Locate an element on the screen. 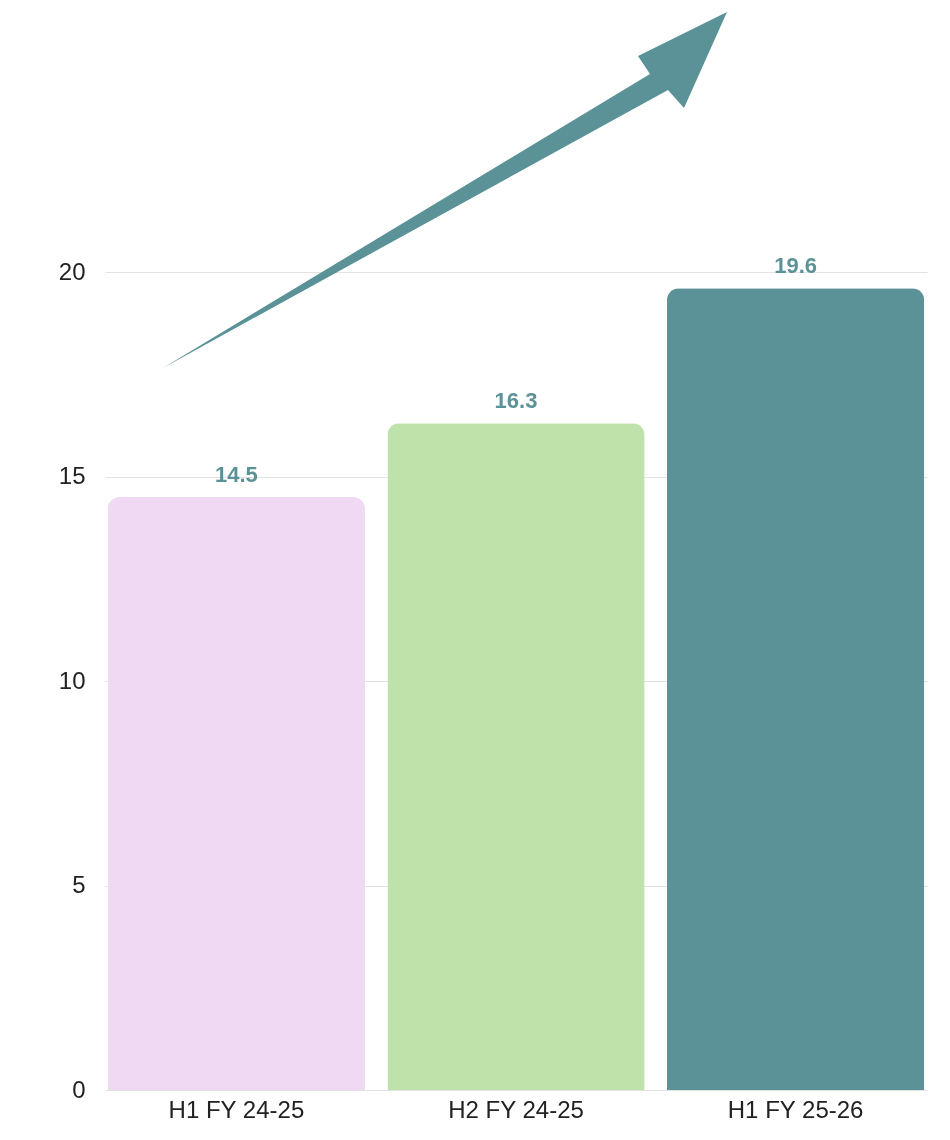 The width and height of the screenshot is (950, 1140). data-label: 16.3 is located at coordinates (516, 401).